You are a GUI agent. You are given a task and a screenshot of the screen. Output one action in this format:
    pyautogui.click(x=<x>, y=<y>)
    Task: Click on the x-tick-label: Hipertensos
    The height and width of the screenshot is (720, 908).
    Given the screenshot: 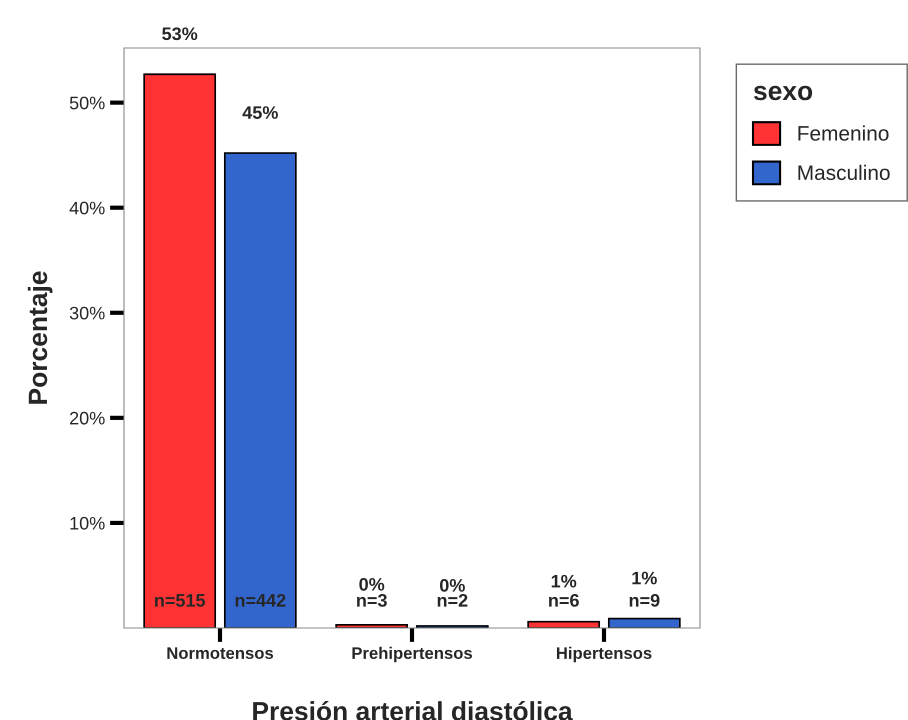 What is the action you would take?
    pyautogui.click(x=604, y=654)
    